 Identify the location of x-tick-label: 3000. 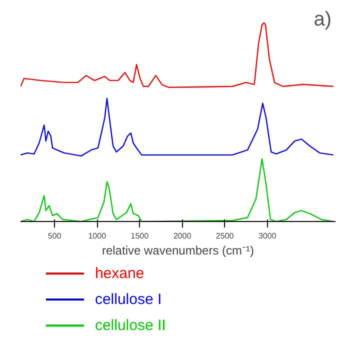
(267, 236).